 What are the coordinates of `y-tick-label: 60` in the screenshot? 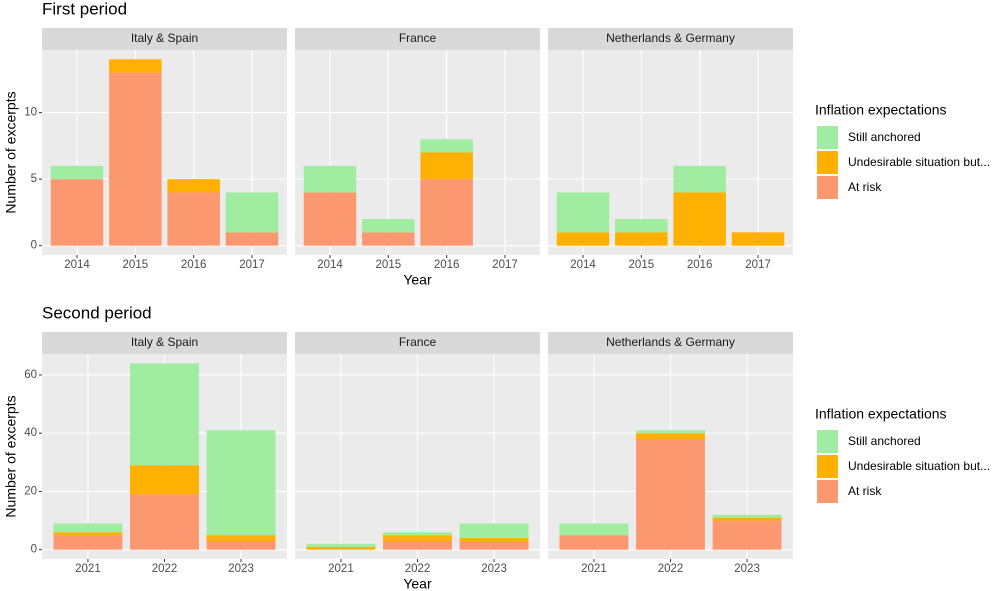 It's located at (30, 375).